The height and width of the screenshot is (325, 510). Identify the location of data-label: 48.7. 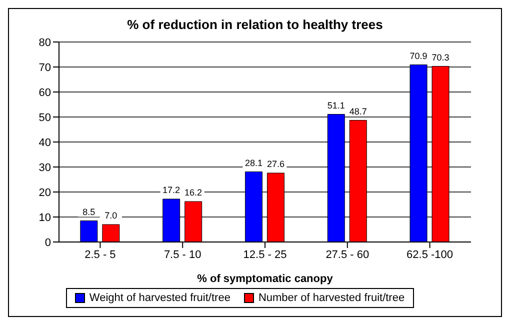
(358, 111).